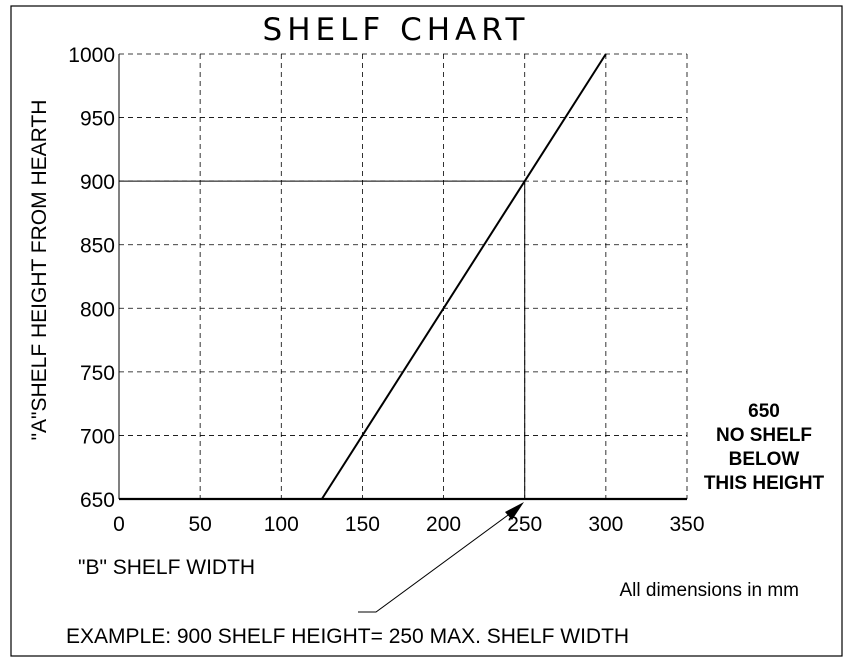 The height and width of the screenshot is (661, 850). I want to click on x-tick-label-0: 0, so click(119, 524).